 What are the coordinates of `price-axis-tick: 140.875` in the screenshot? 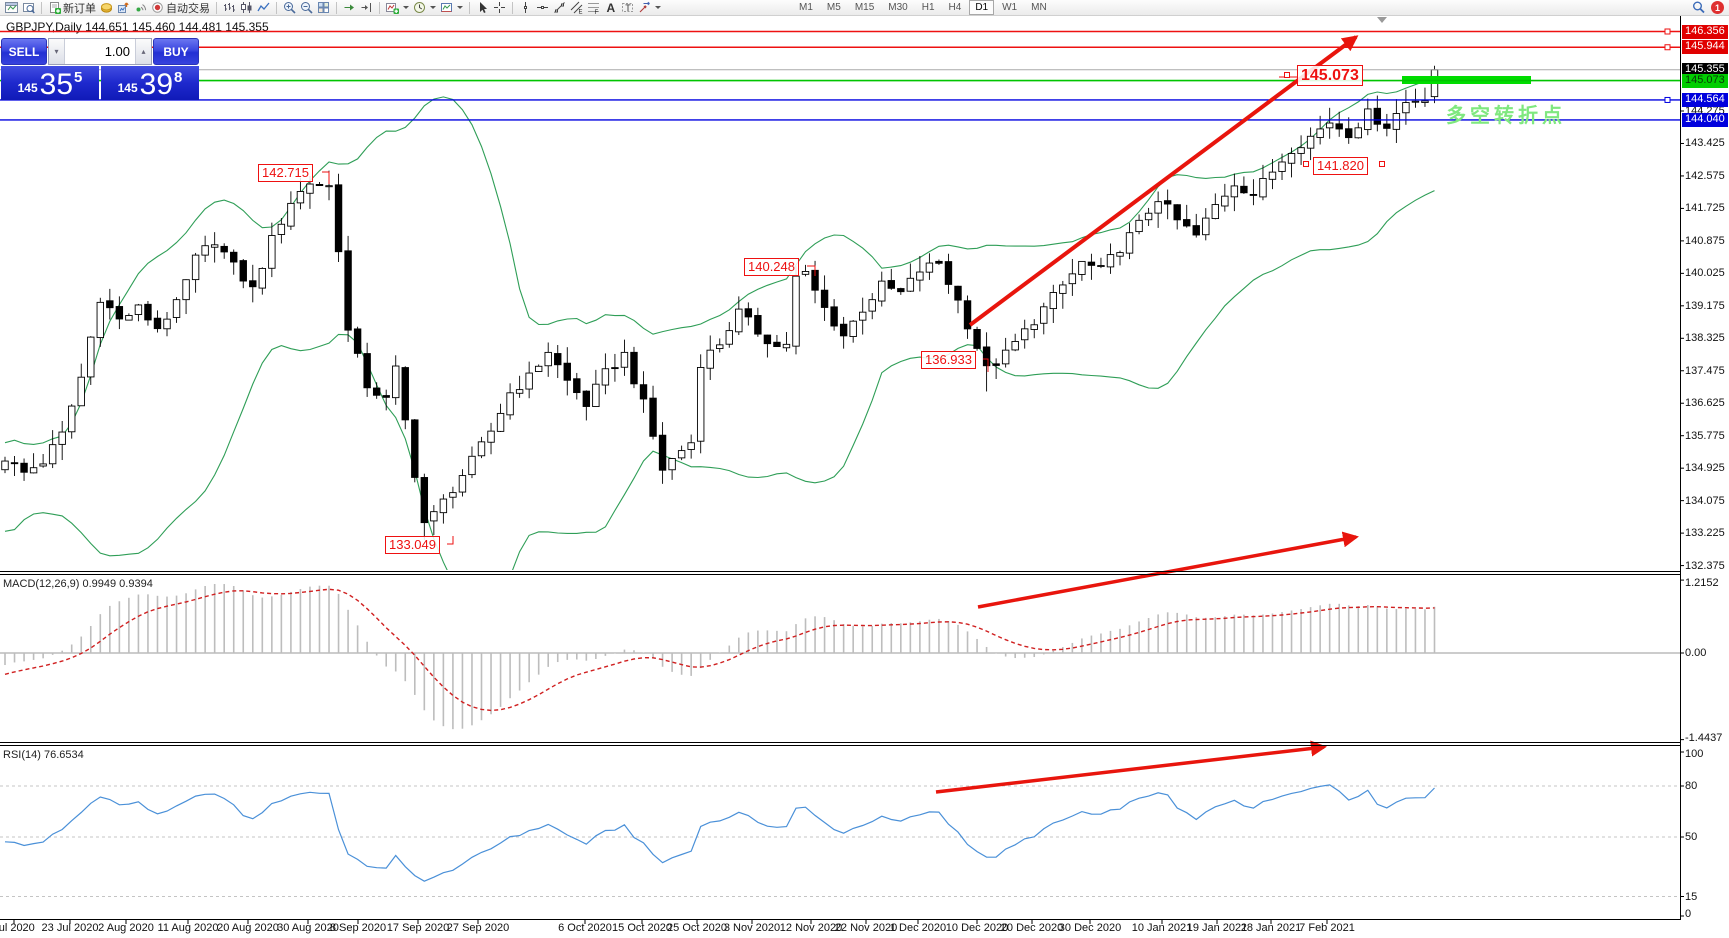 It's located at (1705, 240).